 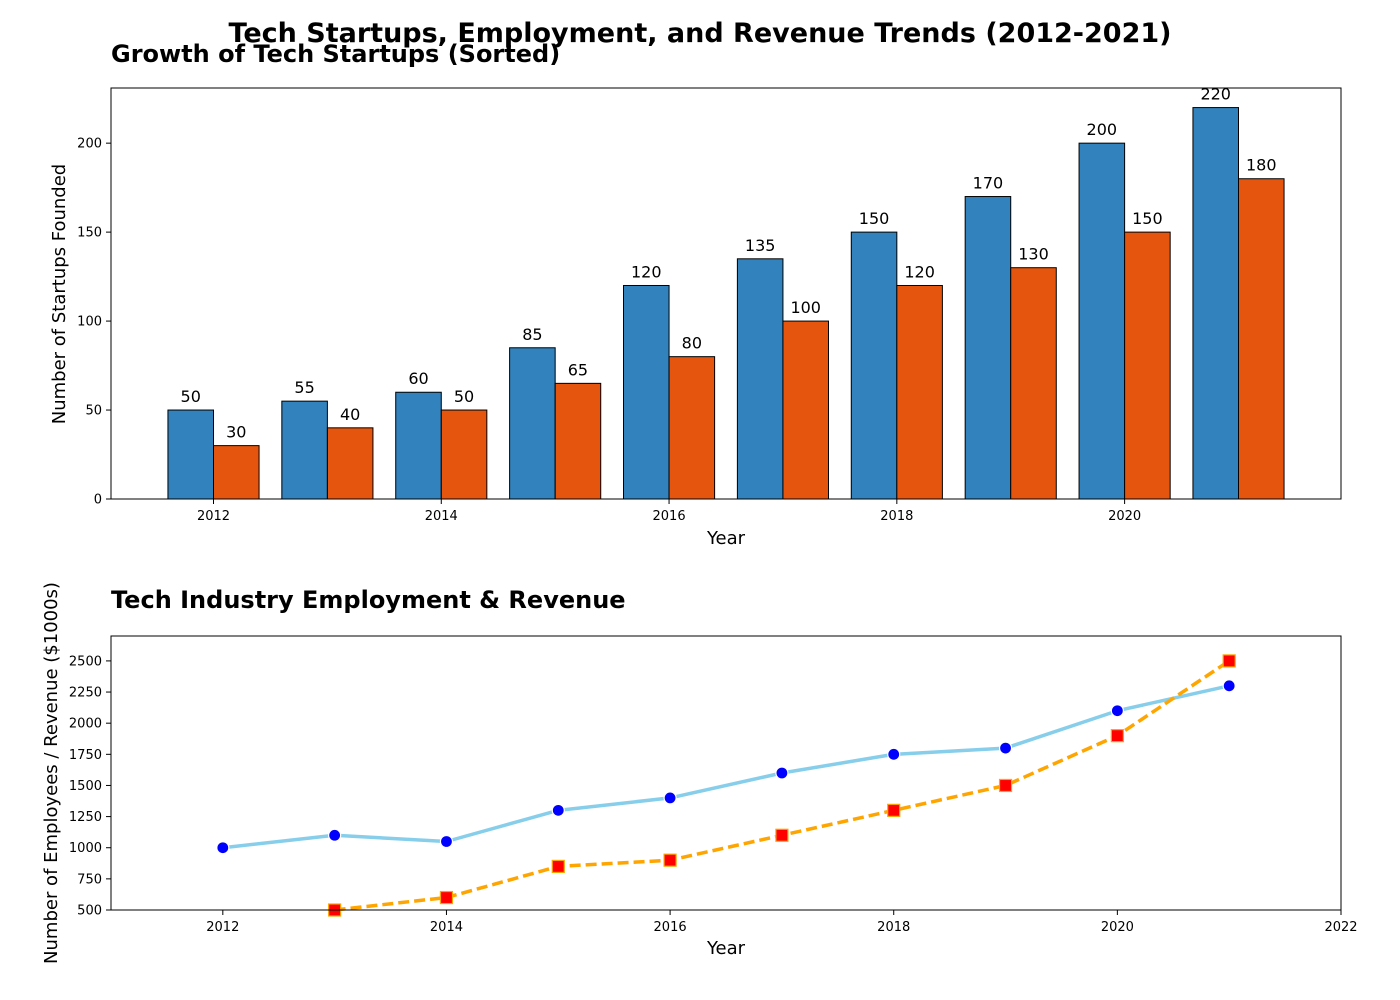 What do you see at coordinates (236, 432) in the screenshot?
I see `bar-value-label: 30` at bounding box center [236, 432].